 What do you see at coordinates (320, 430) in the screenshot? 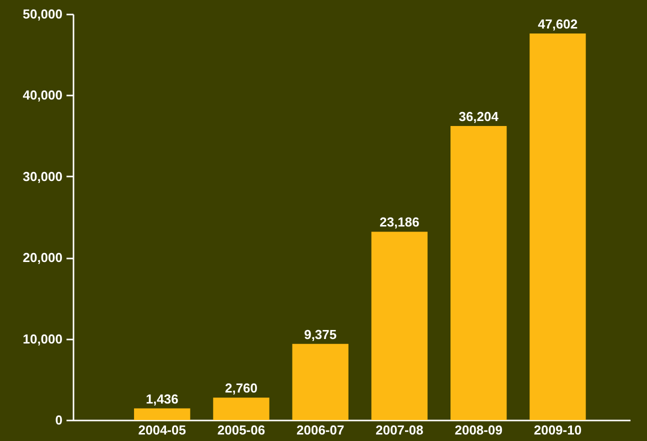
I see `x-tick-label: 2006-07` at bounding box center [320, 430].